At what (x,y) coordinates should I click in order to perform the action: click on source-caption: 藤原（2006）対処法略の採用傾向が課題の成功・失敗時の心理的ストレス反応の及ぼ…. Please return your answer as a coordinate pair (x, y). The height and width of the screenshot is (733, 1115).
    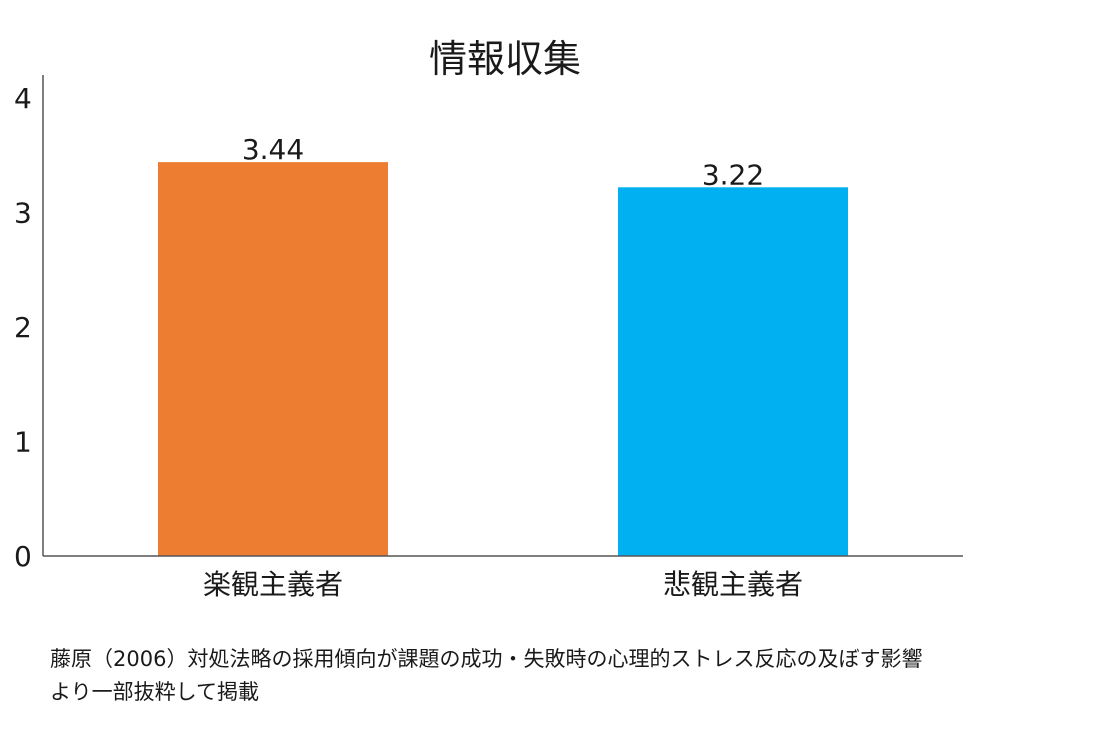
    Looking at the image, I should click on (575, 676).